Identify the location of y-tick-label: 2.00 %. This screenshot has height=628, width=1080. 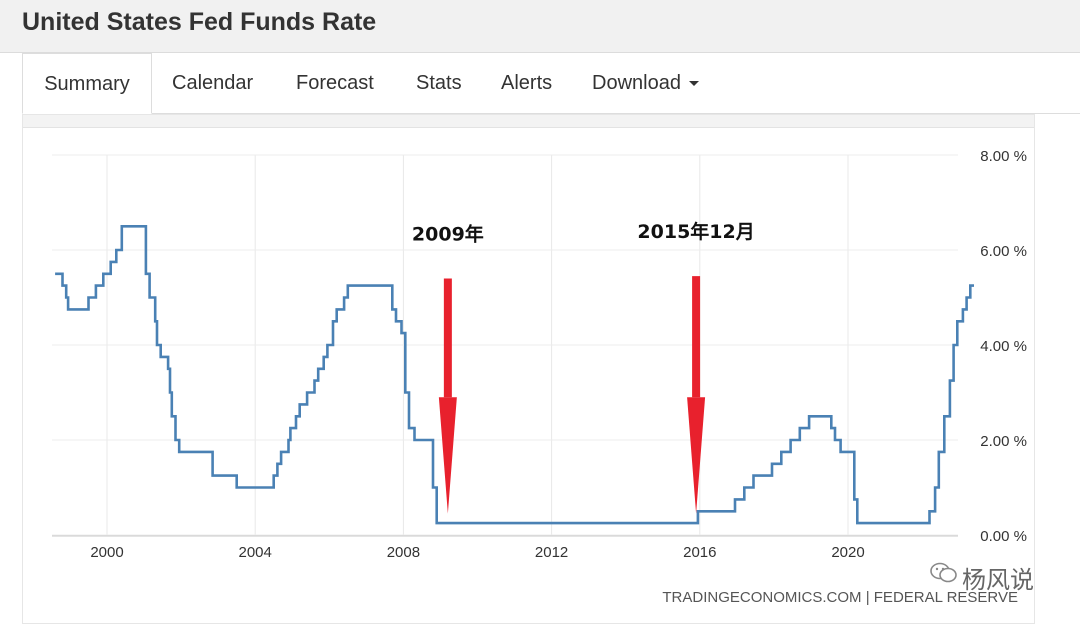
(1003, 441).